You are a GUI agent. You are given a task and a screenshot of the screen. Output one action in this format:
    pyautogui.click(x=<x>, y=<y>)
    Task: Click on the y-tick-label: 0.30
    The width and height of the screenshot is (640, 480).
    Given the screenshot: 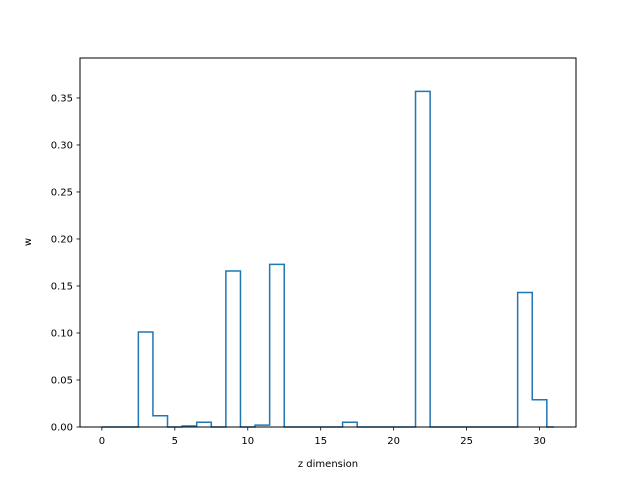 What is the action you would take?
    pyautogui.click(x=62, y=145)
    